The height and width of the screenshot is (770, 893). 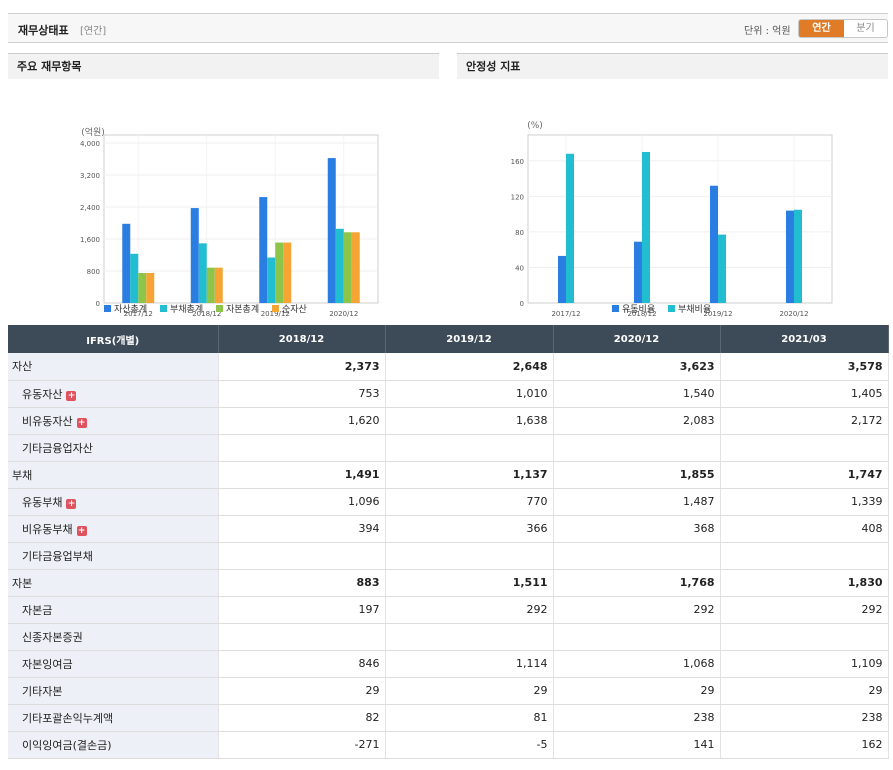 What do you see at coordinates (113, 529) in the screenshot?
I see `row-label: 비유동부채 +` at bounding box center [113, 529].